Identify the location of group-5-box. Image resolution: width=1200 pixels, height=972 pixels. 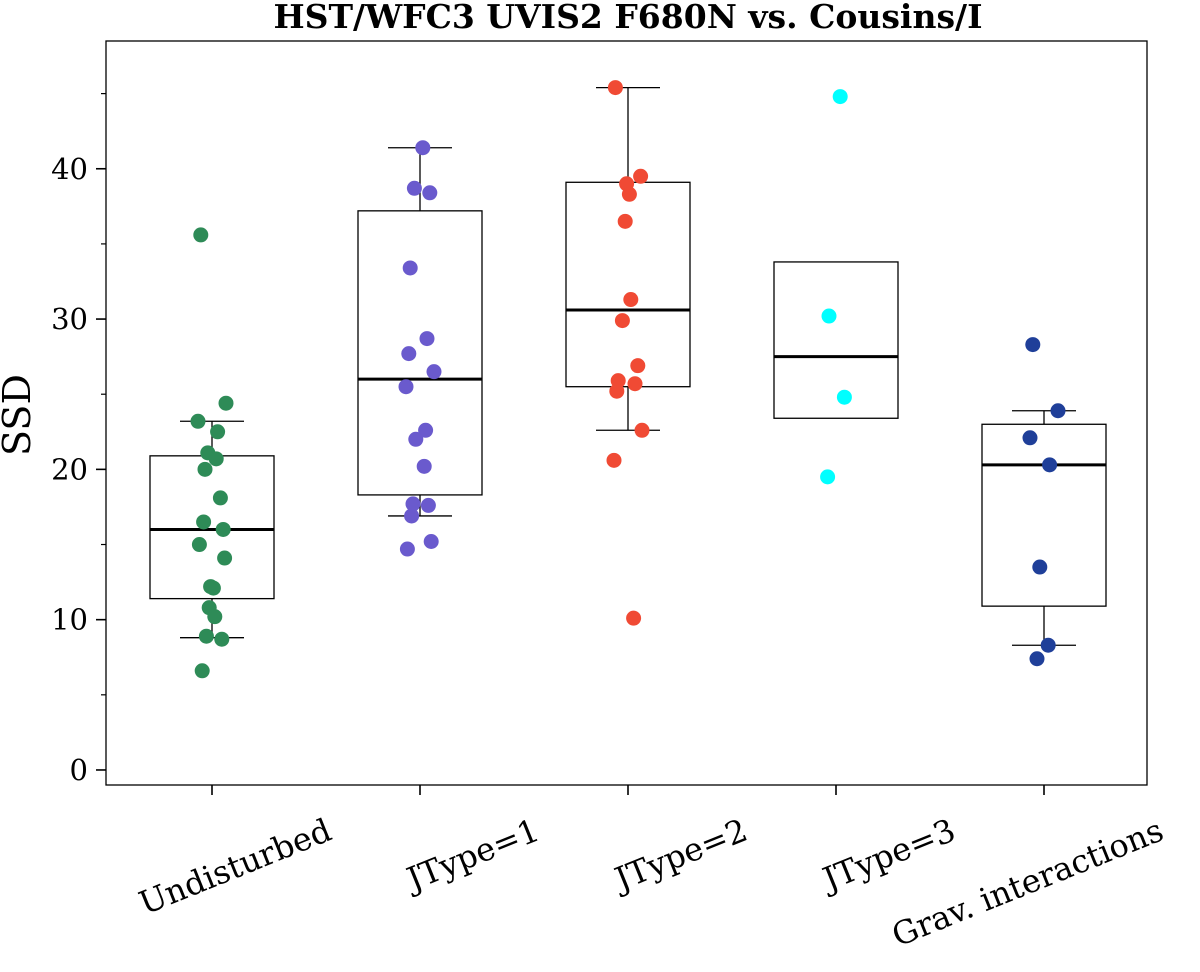
(1044, 515).